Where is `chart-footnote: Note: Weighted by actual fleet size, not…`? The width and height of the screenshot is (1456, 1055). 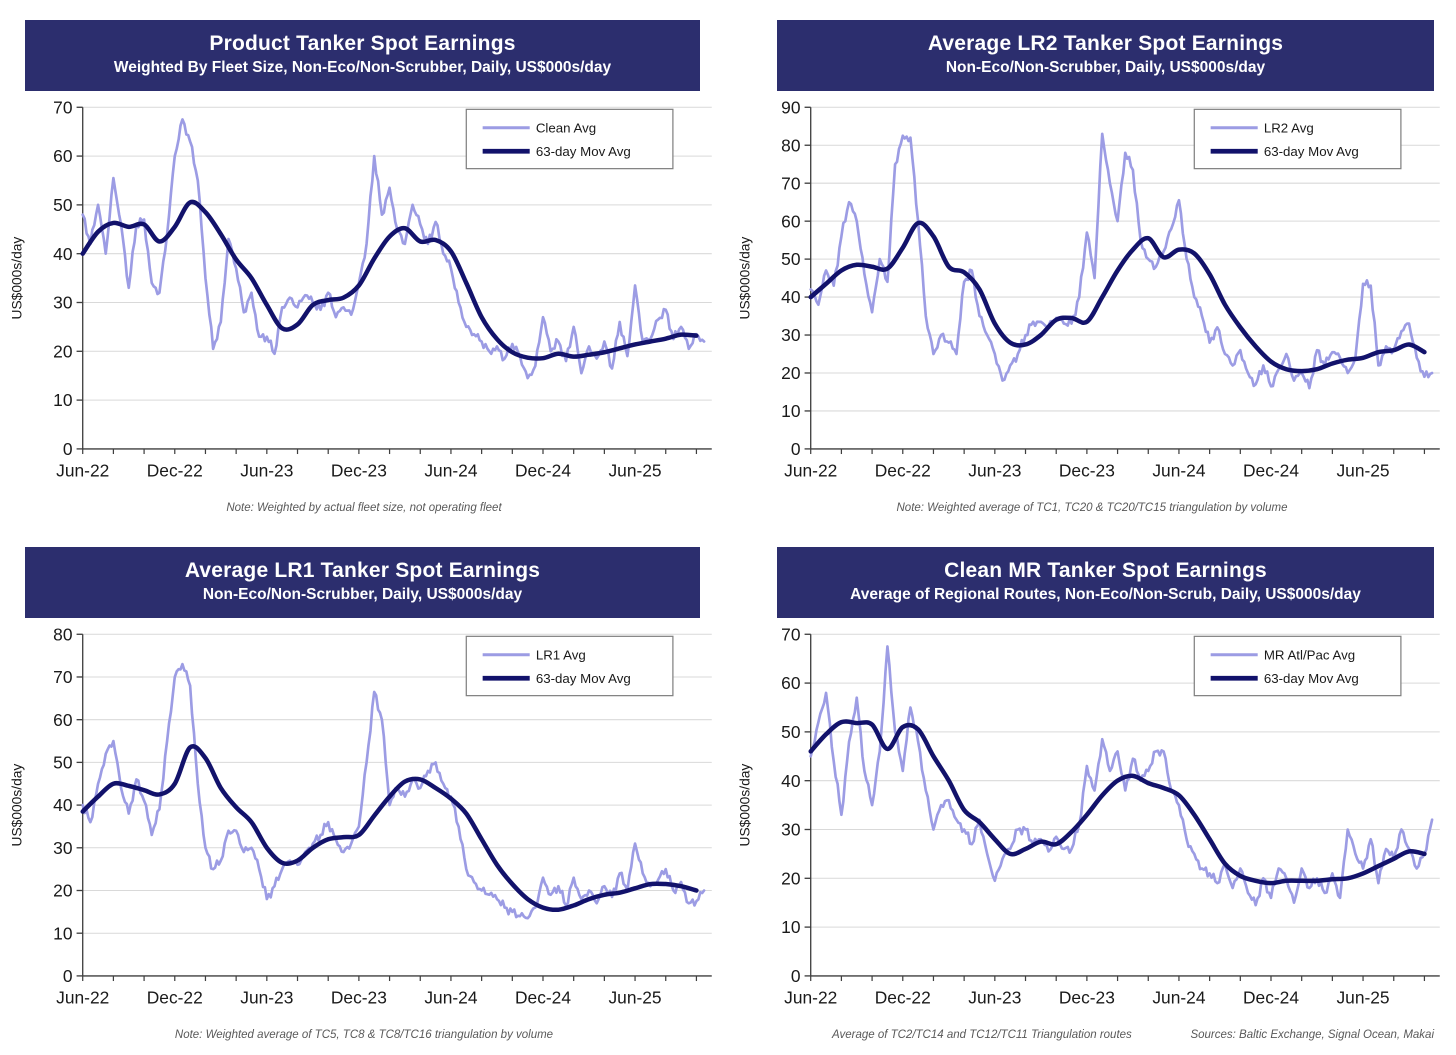
chart-footnote: Note: Weighted by actual fleet size, not… is located at coordinates (364, 508).